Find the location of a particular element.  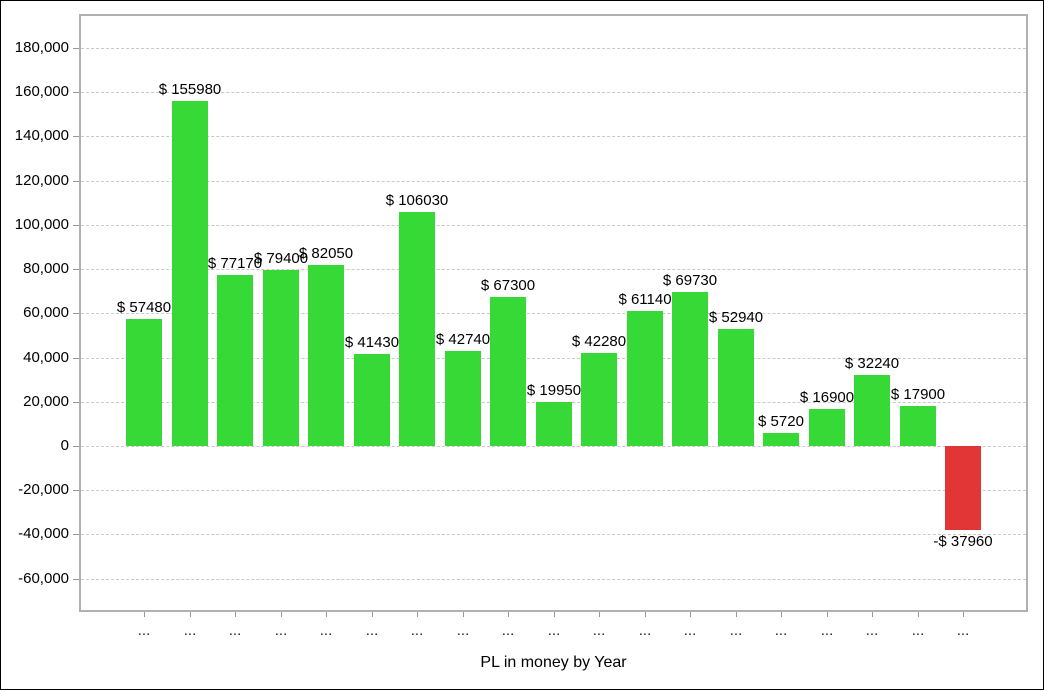

bar-value-label: $ 79400 is located at coordinates (281, 258).